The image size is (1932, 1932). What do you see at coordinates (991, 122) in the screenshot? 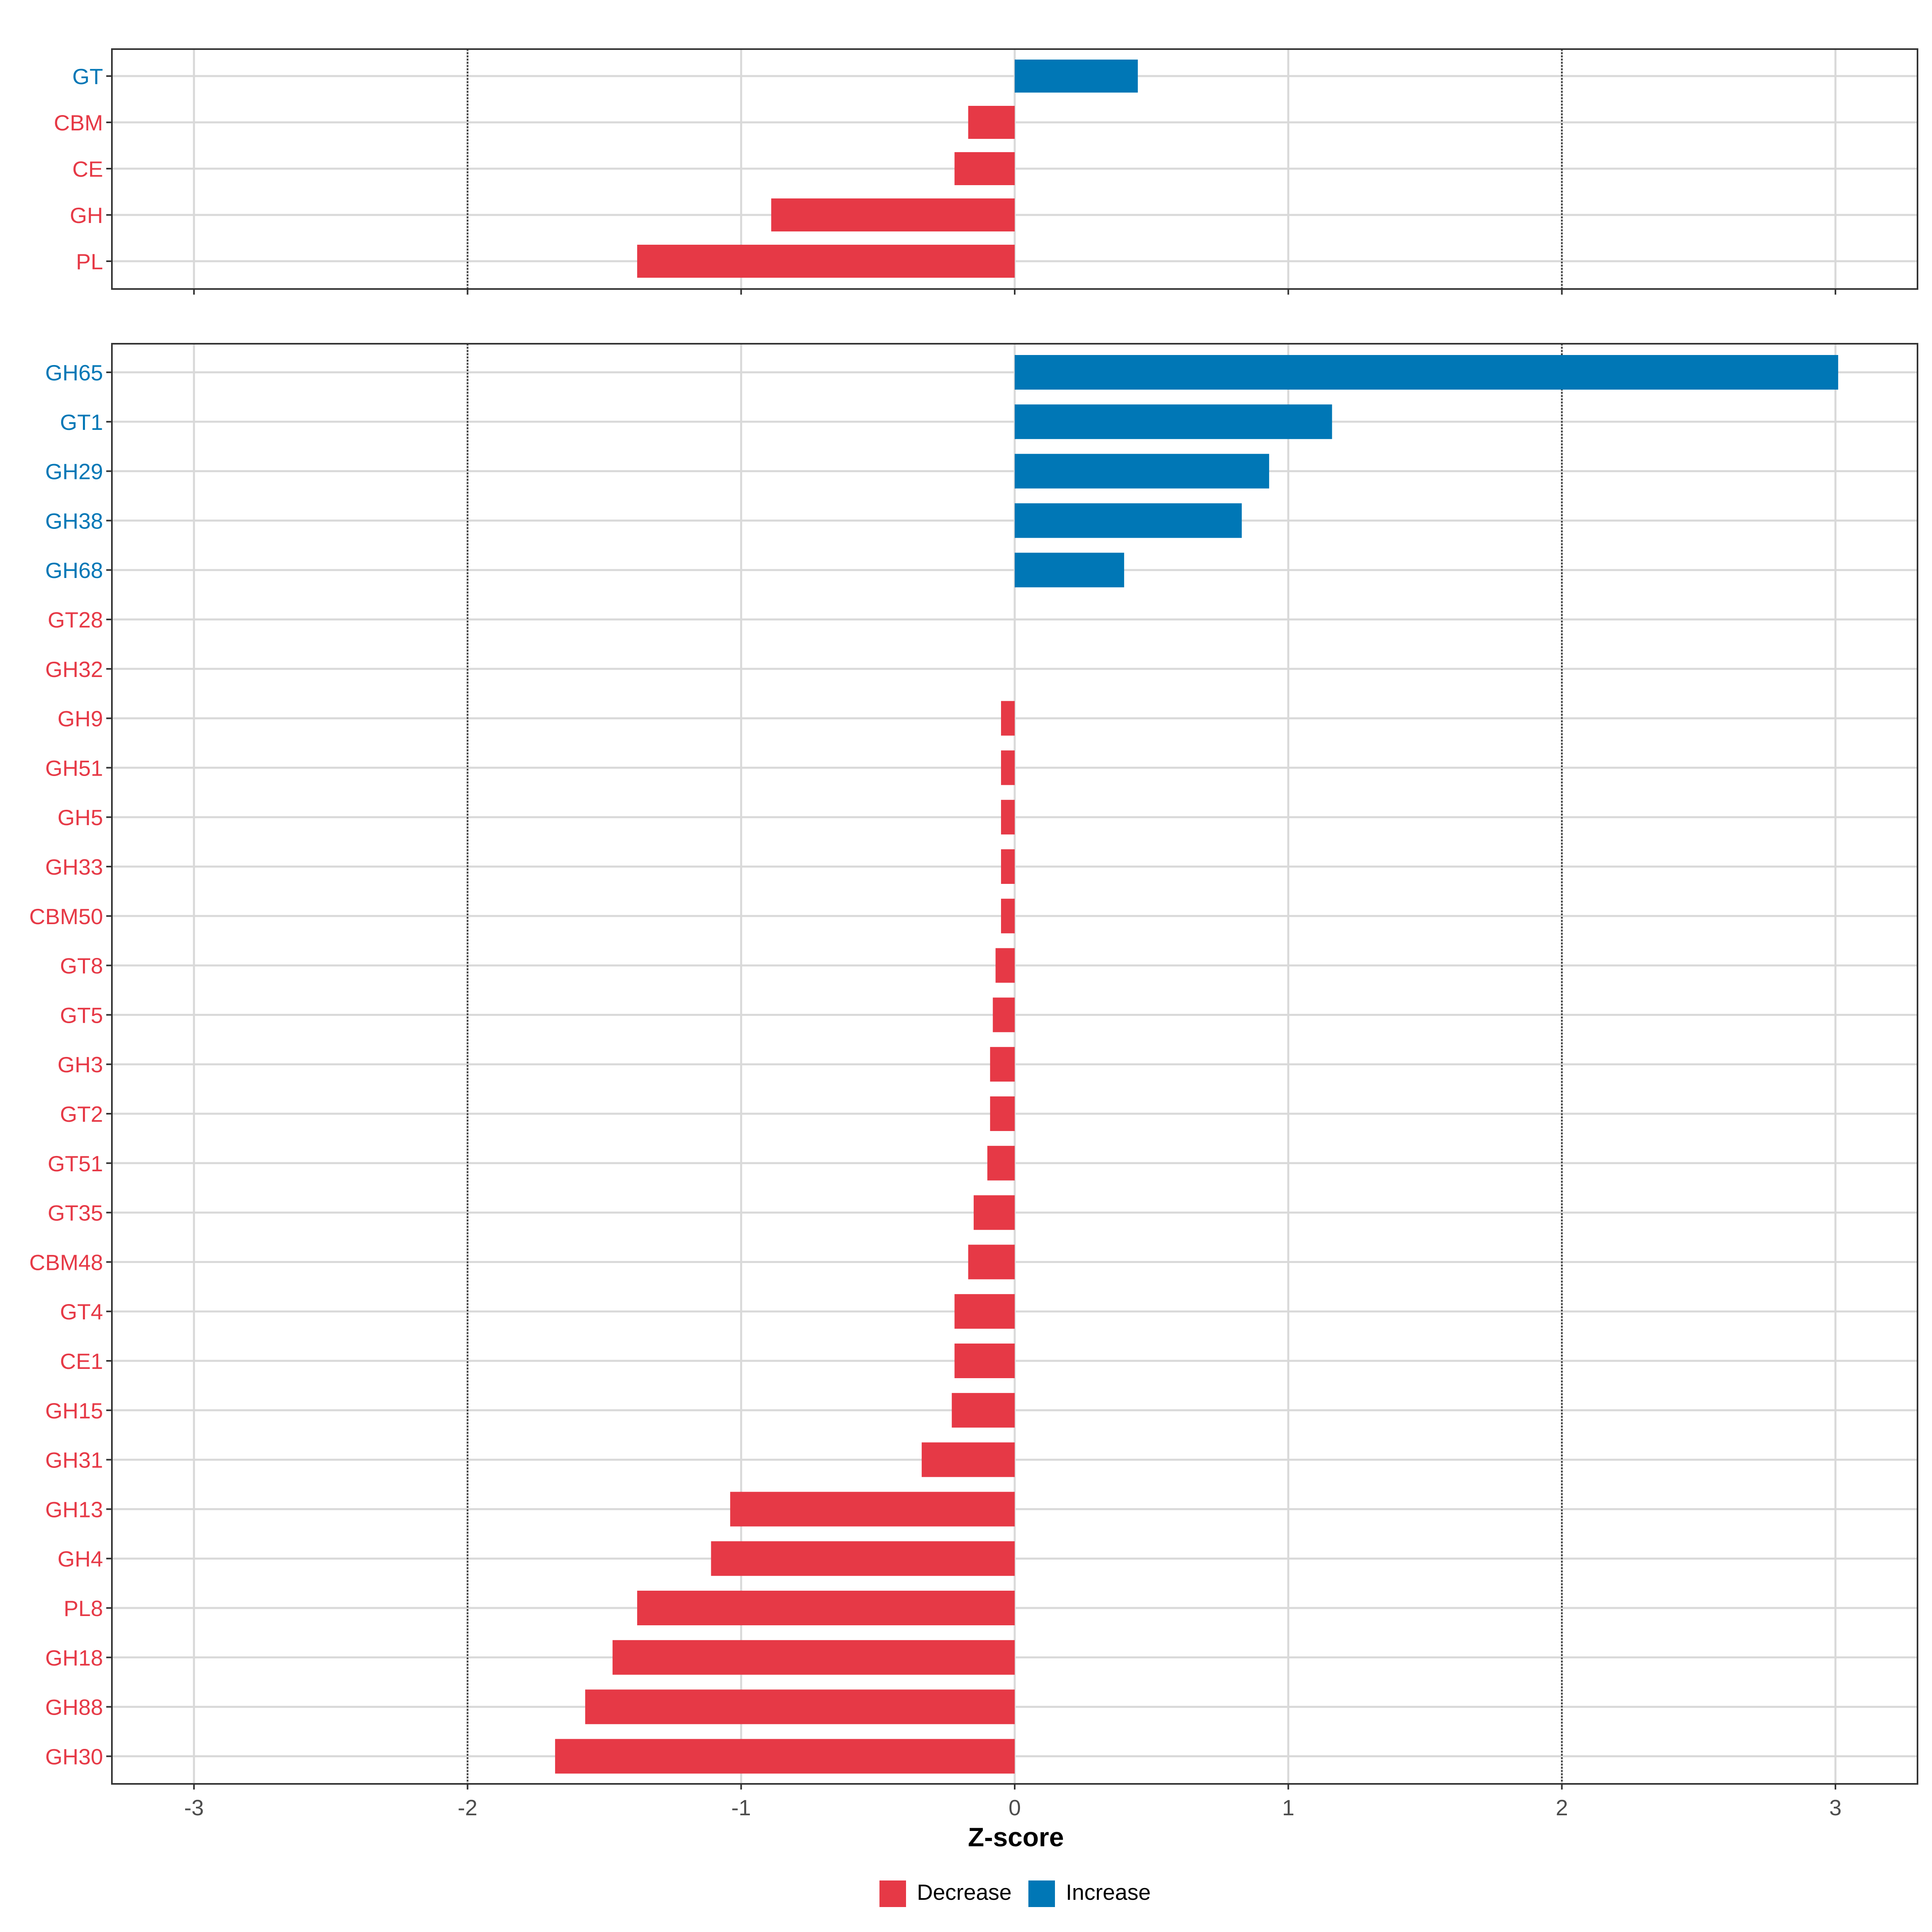
I see `bar-cbm` at bounding box center [991, 122].